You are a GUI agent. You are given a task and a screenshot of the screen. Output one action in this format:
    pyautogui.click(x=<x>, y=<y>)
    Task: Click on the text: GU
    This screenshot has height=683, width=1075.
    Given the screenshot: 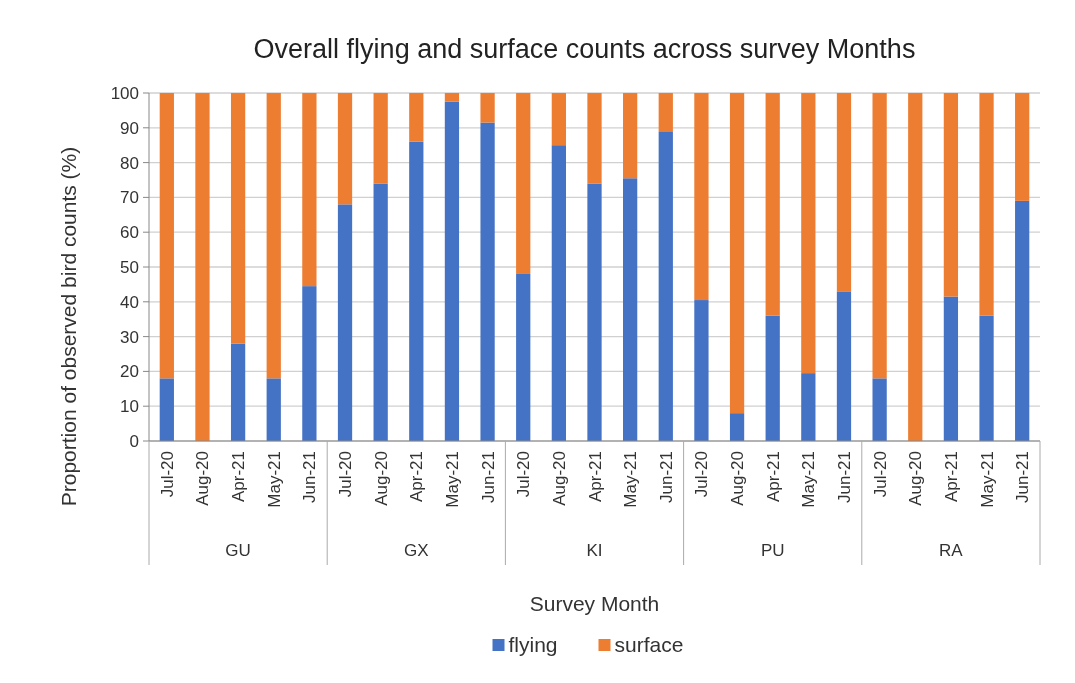 What is the action you would take?
    pyautogui.click(x=238, y=550)
    